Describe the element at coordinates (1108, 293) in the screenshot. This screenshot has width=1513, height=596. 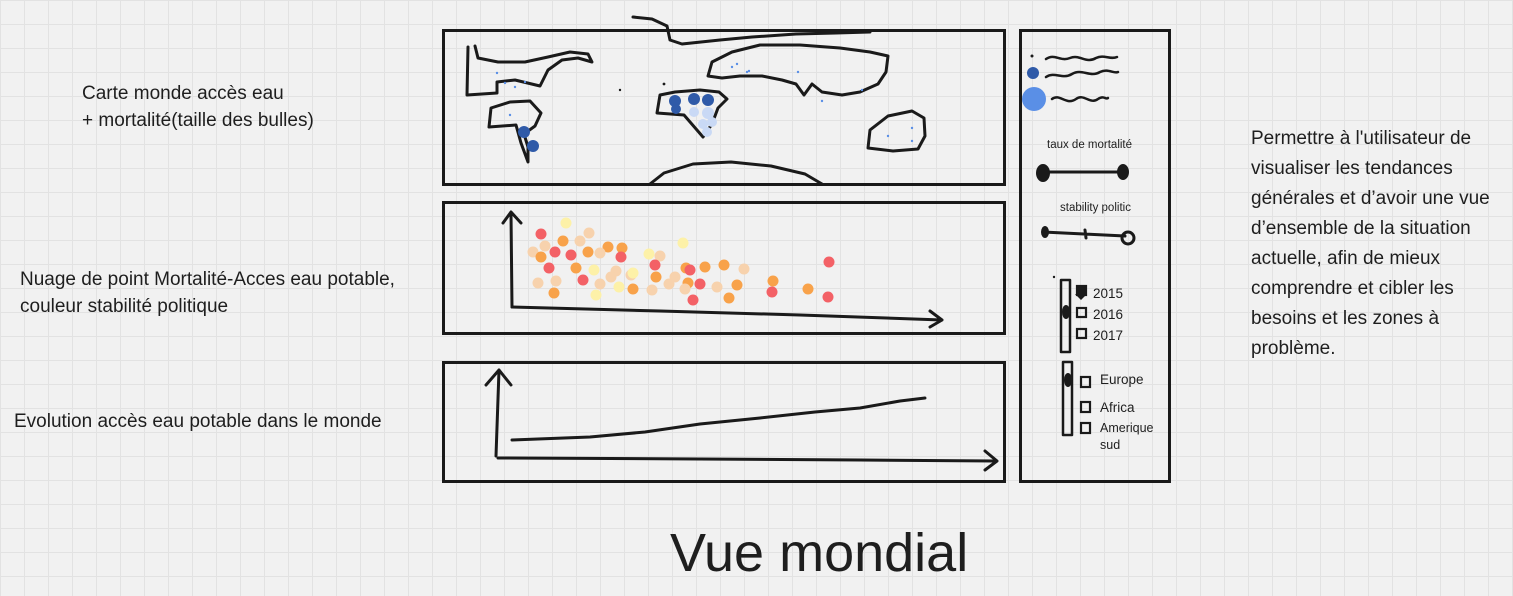
I see `year-2015-label: 2015` at that location.